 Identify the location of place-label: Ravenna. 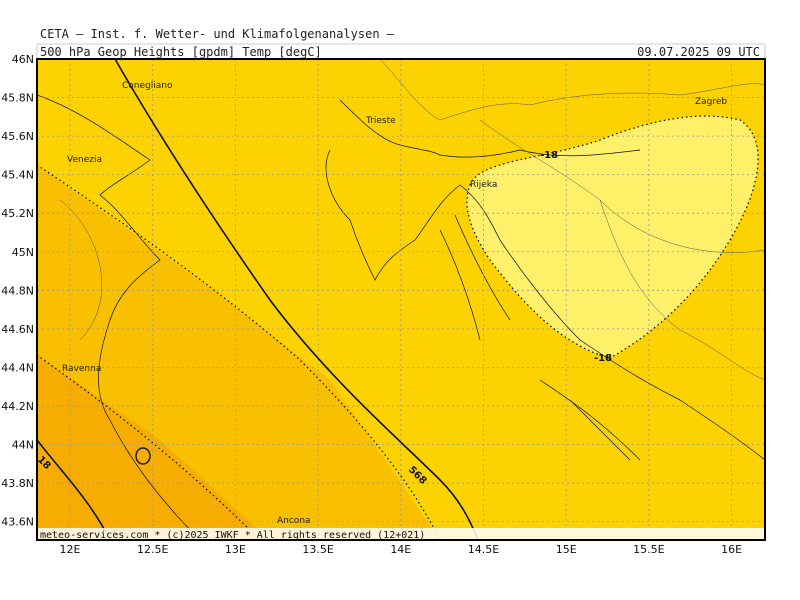
(81, 369).